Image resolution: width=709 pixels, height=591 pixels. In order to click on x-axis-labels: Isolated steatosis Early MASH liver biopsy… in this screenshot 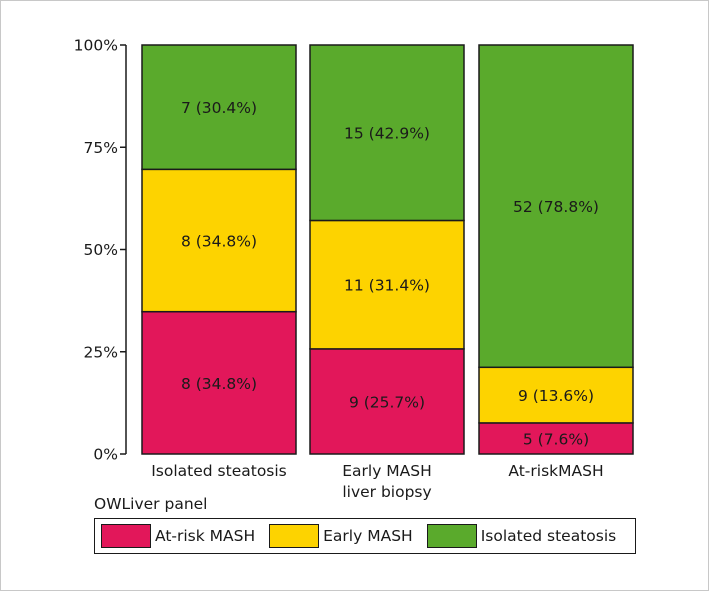, I will do `click(377, 481)`.